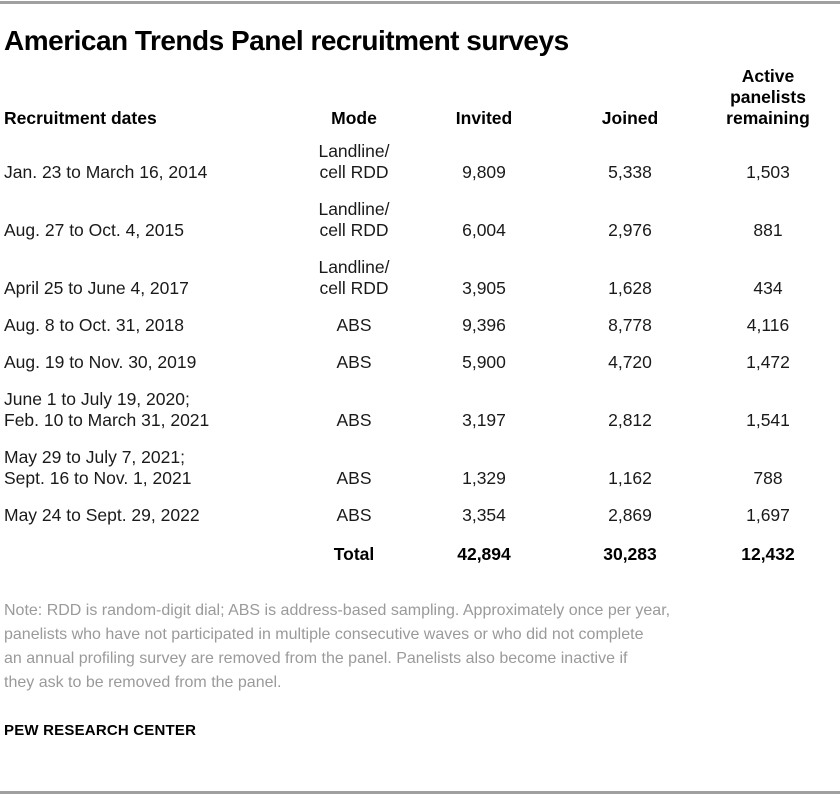  Describe the element at coordinates (102, 515) in the screenshot. I see `recruitment-dates-cell: May 24 to Sept. 29, 2022` at that location.